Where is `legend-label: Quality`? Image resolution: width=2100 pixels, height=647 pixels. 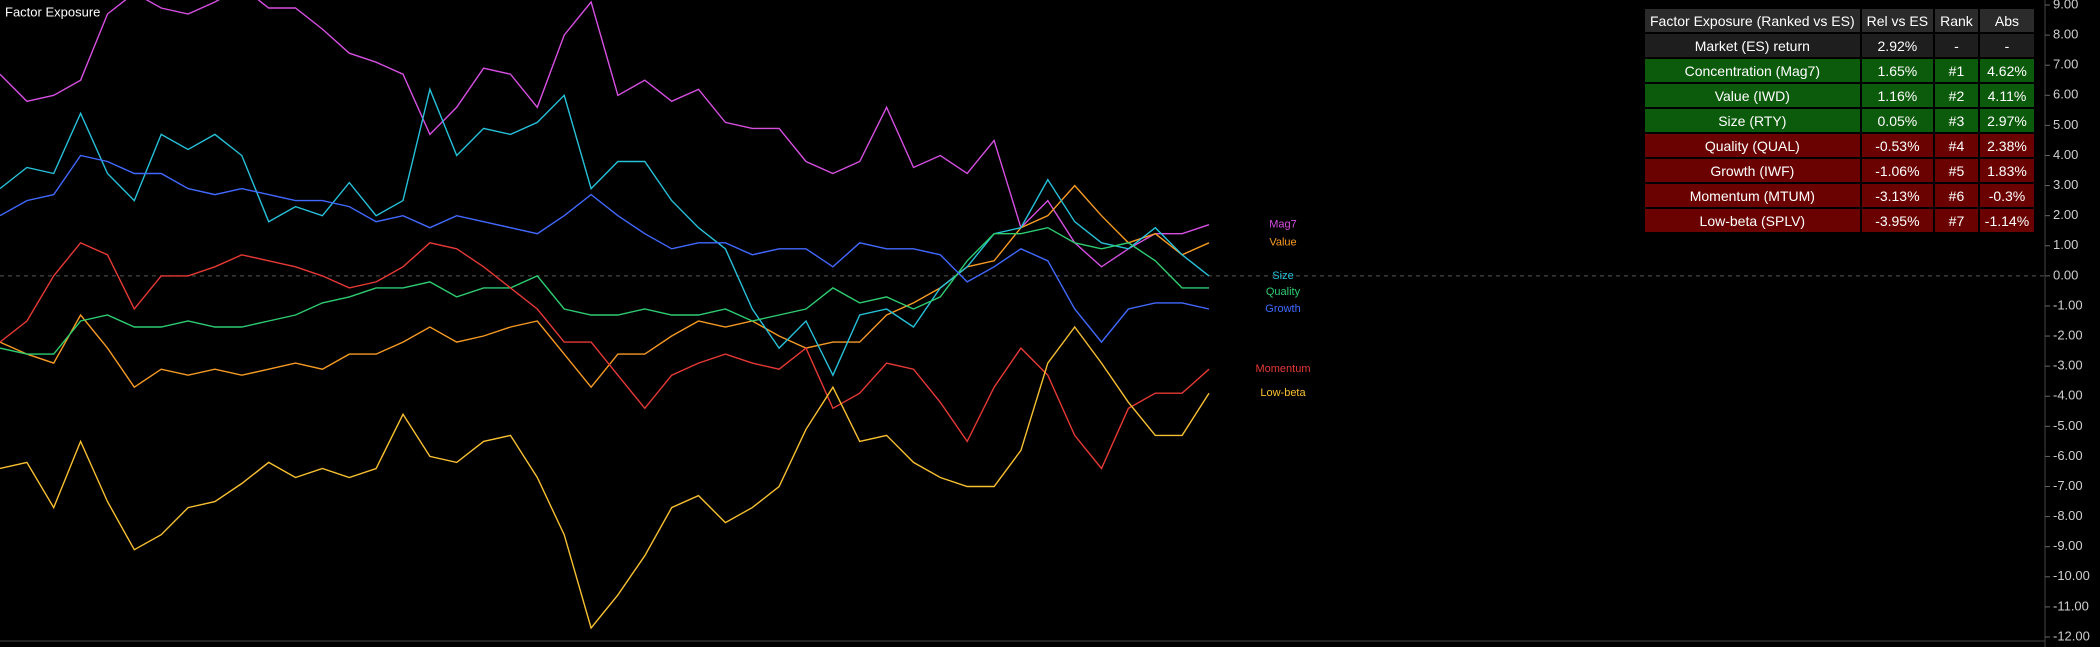
legend-label: Quality is located at coordinates (1283, 292).